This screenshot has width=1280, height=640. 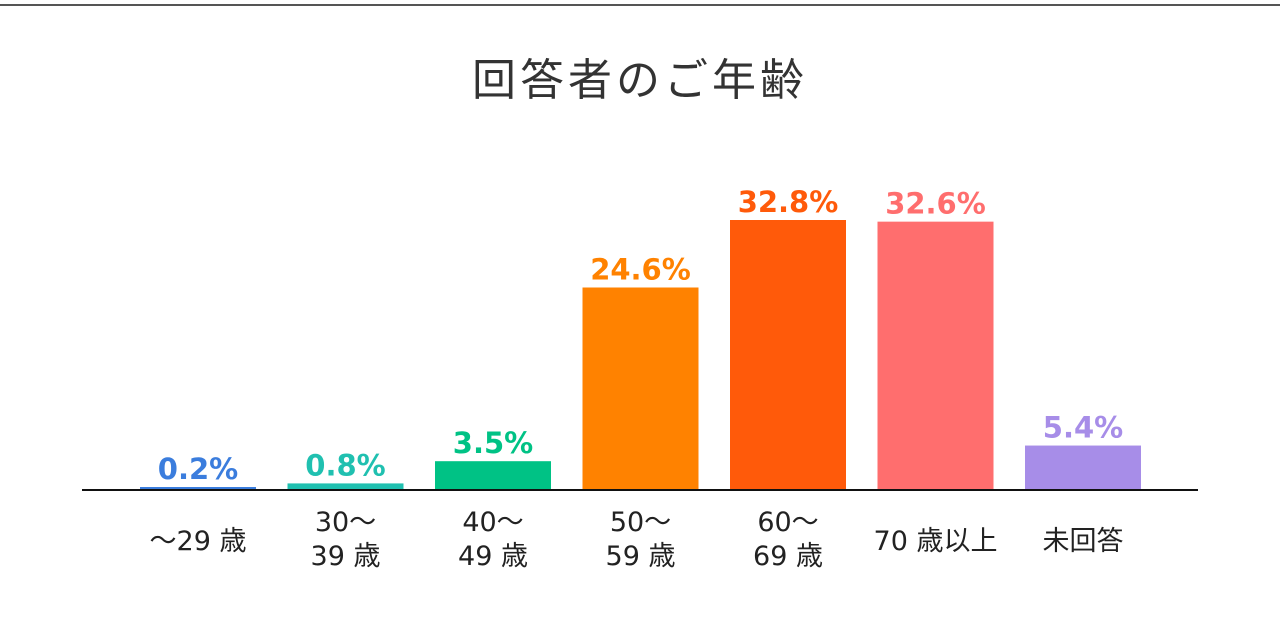 I want to click on category-label-2-line-0: 40～, so click(x=492, y=522).